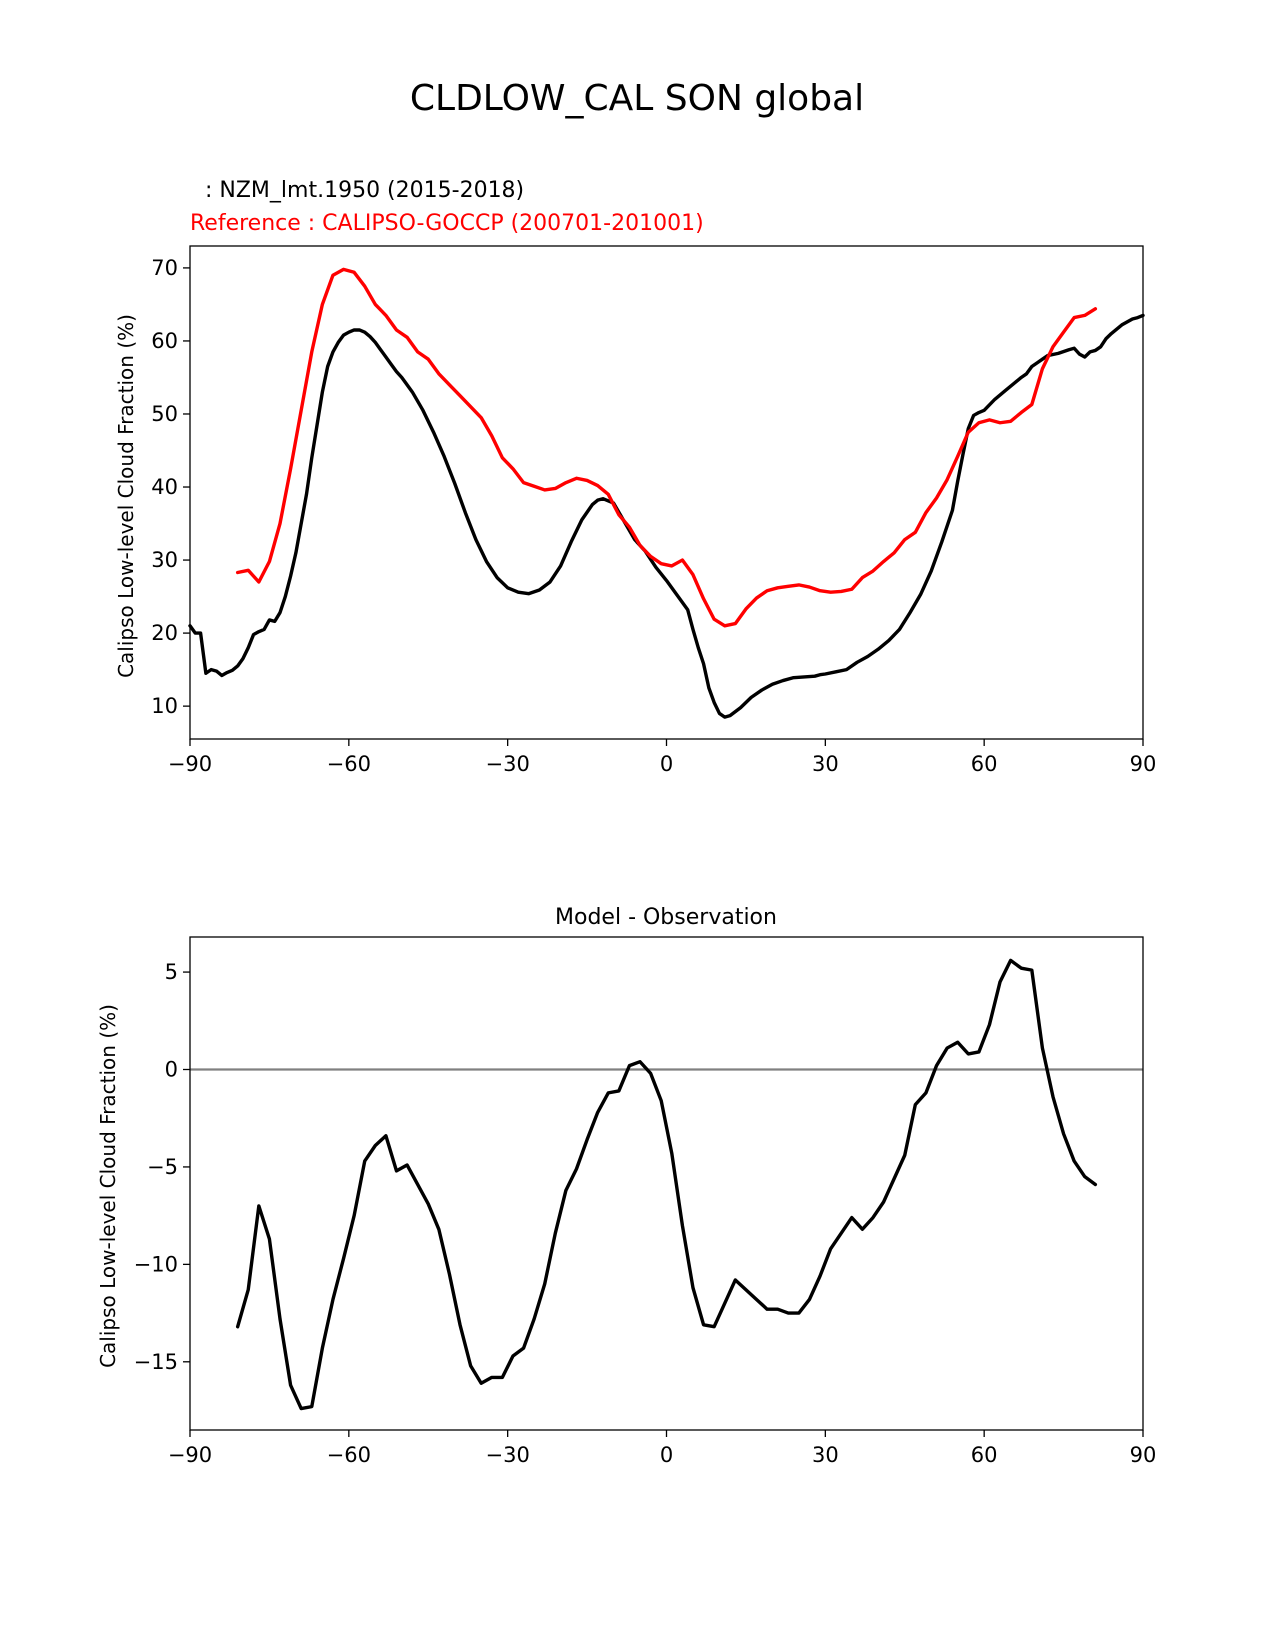 The image size is (1275, 1650). Describe the element at coordinates (164, 268) in the screenshot. I see `top-y-tick-label: 70` at that location.